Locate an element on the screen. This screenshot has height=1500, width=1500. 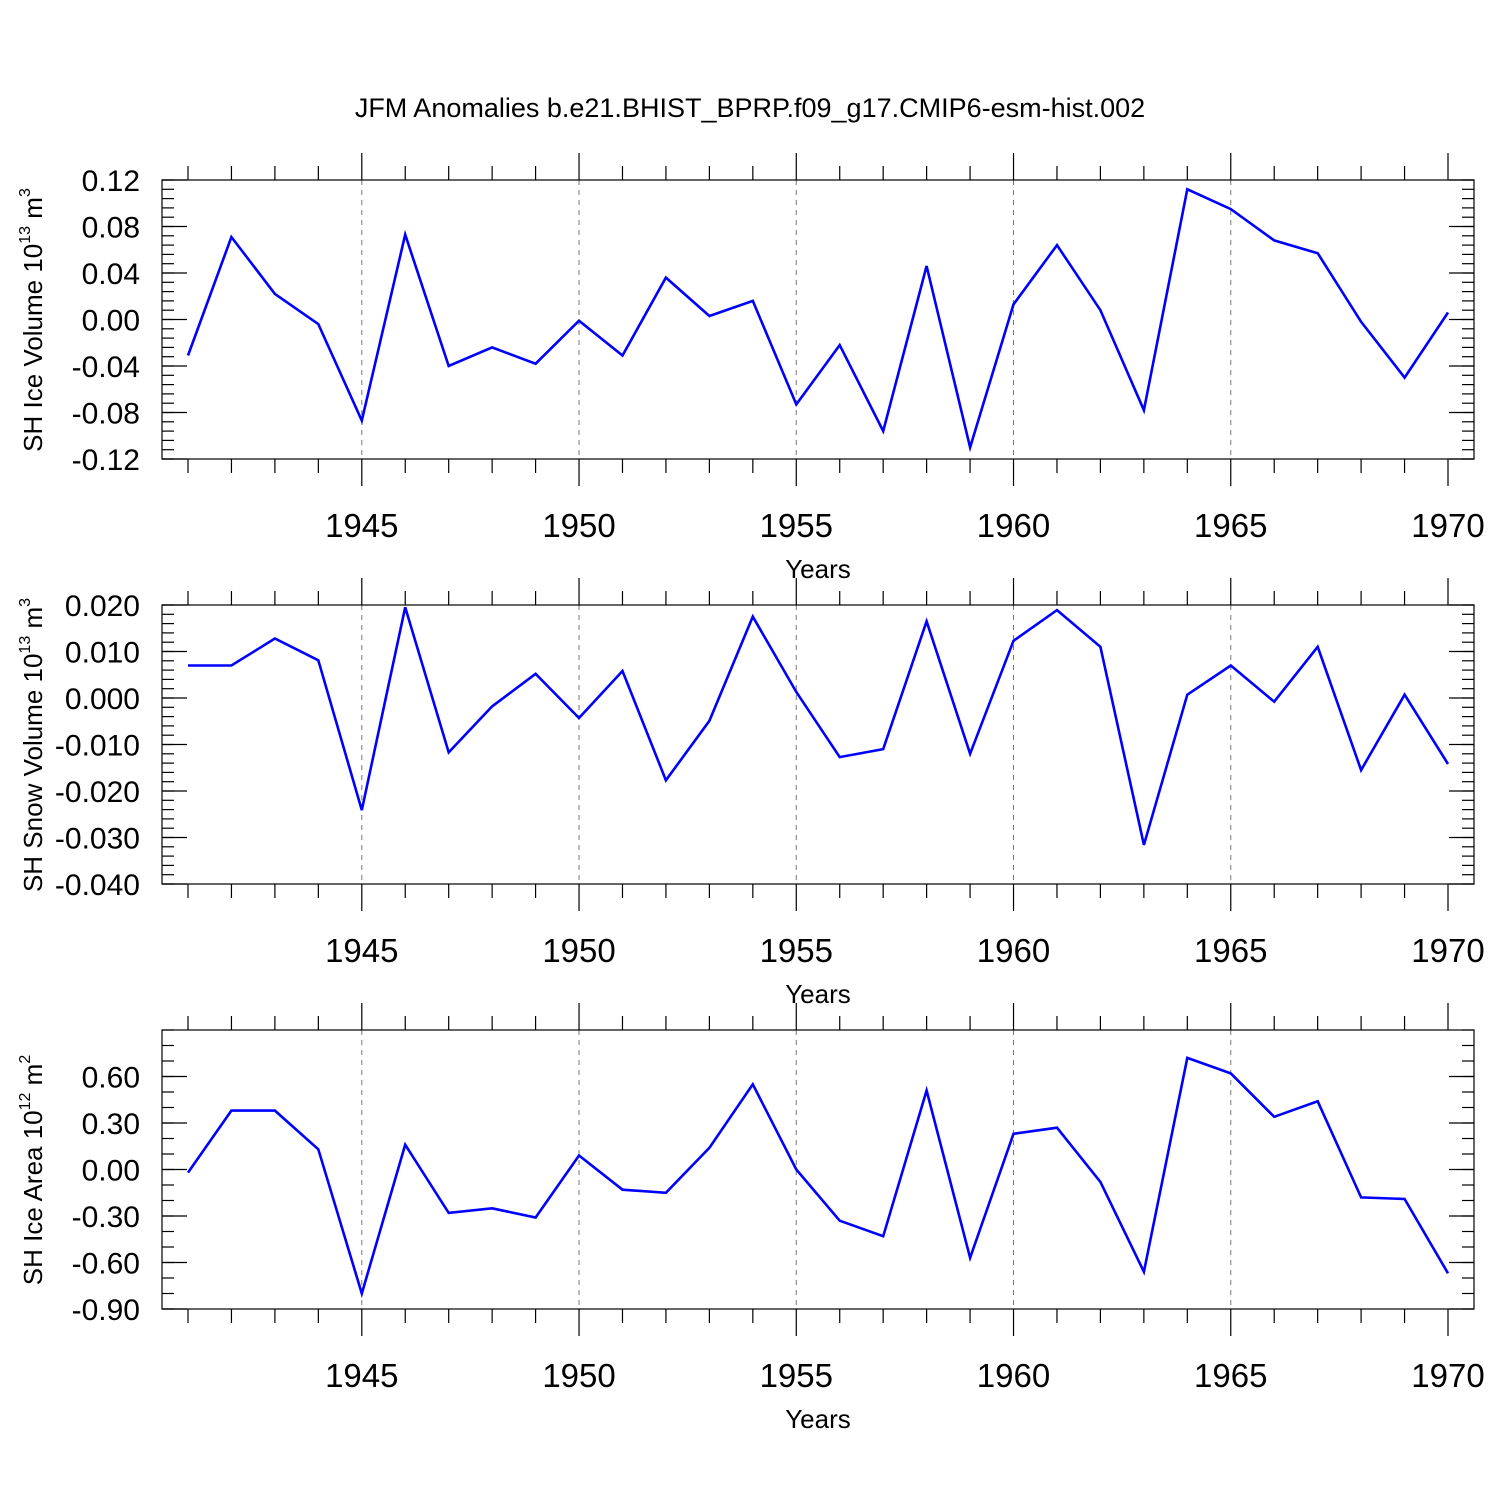
y-tick-label: 0.020 is located at coordinates (102, 606).